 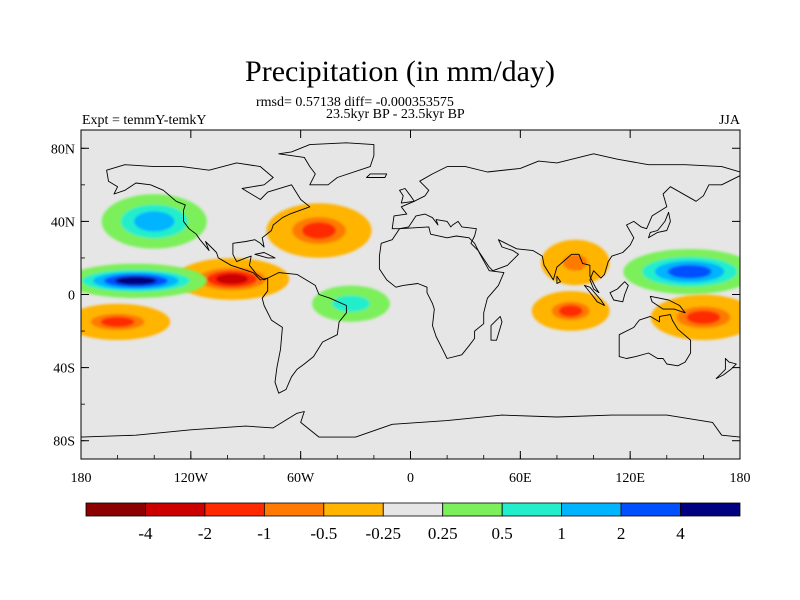 What do you see at coordinates (410, 478) in the screenshot?
I see `x-tick-label: 0` at bounding box center [410, 478].